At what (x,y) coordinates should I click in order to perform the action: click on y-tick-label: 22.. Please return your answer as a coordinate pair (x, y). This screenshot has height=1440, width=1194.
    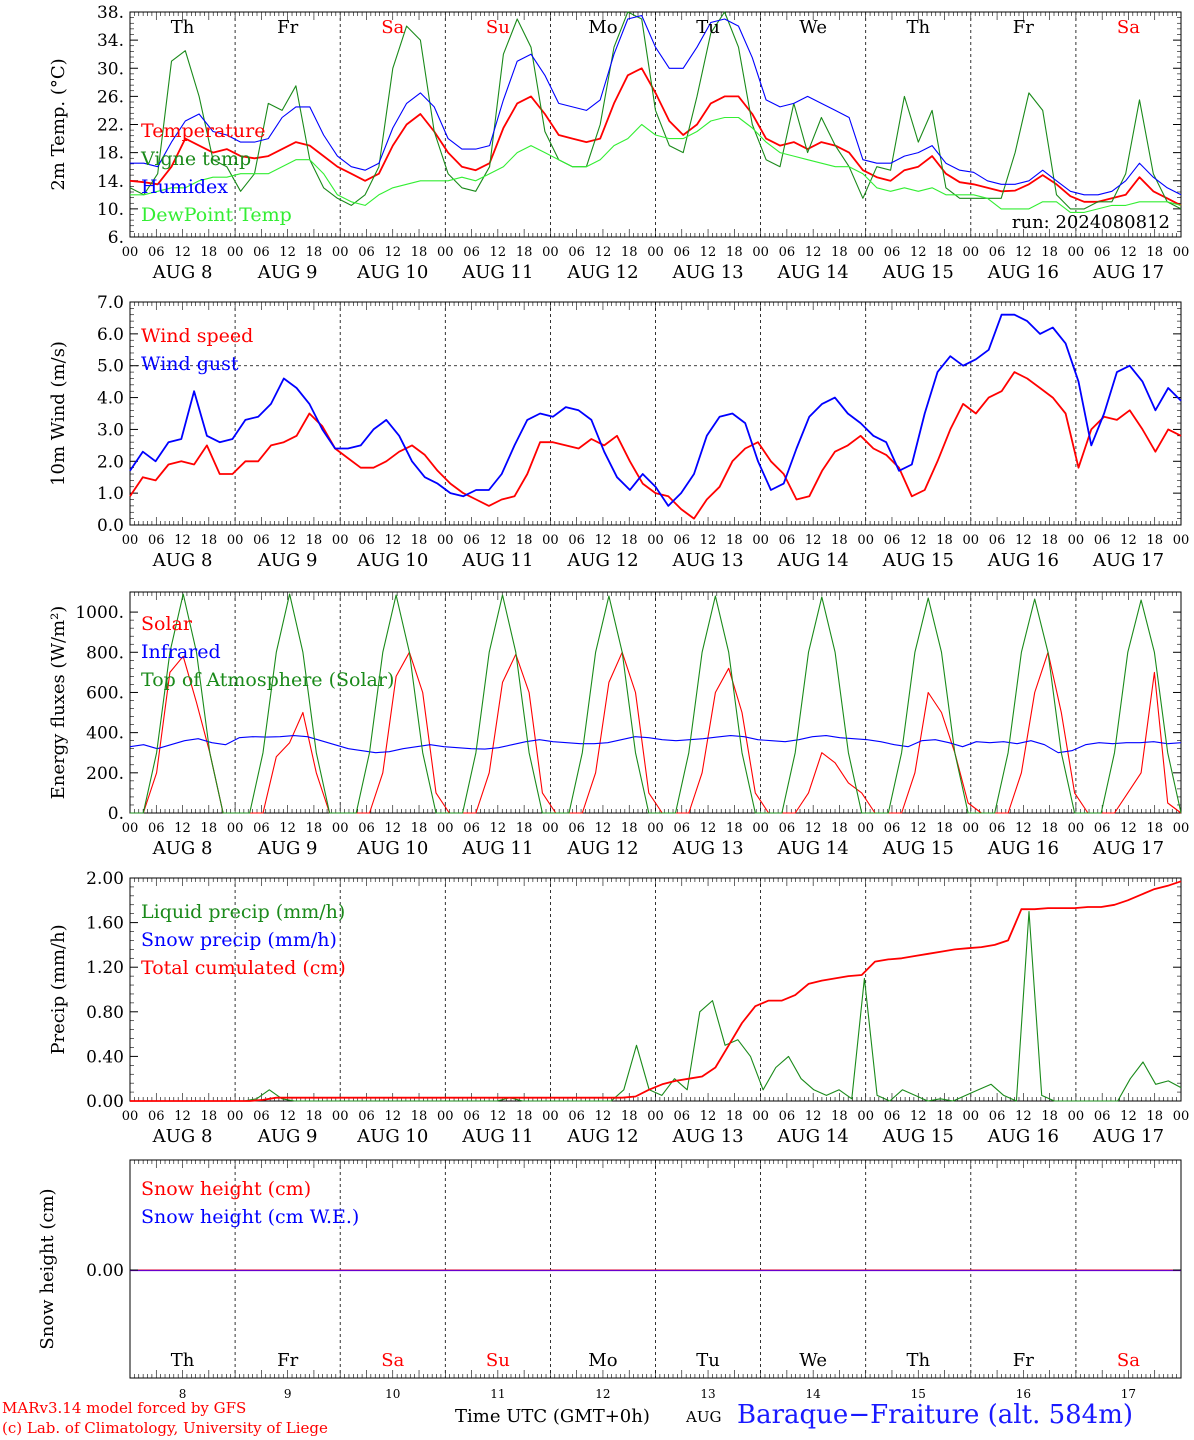
    Looking at the image, I should click on (110, 126).